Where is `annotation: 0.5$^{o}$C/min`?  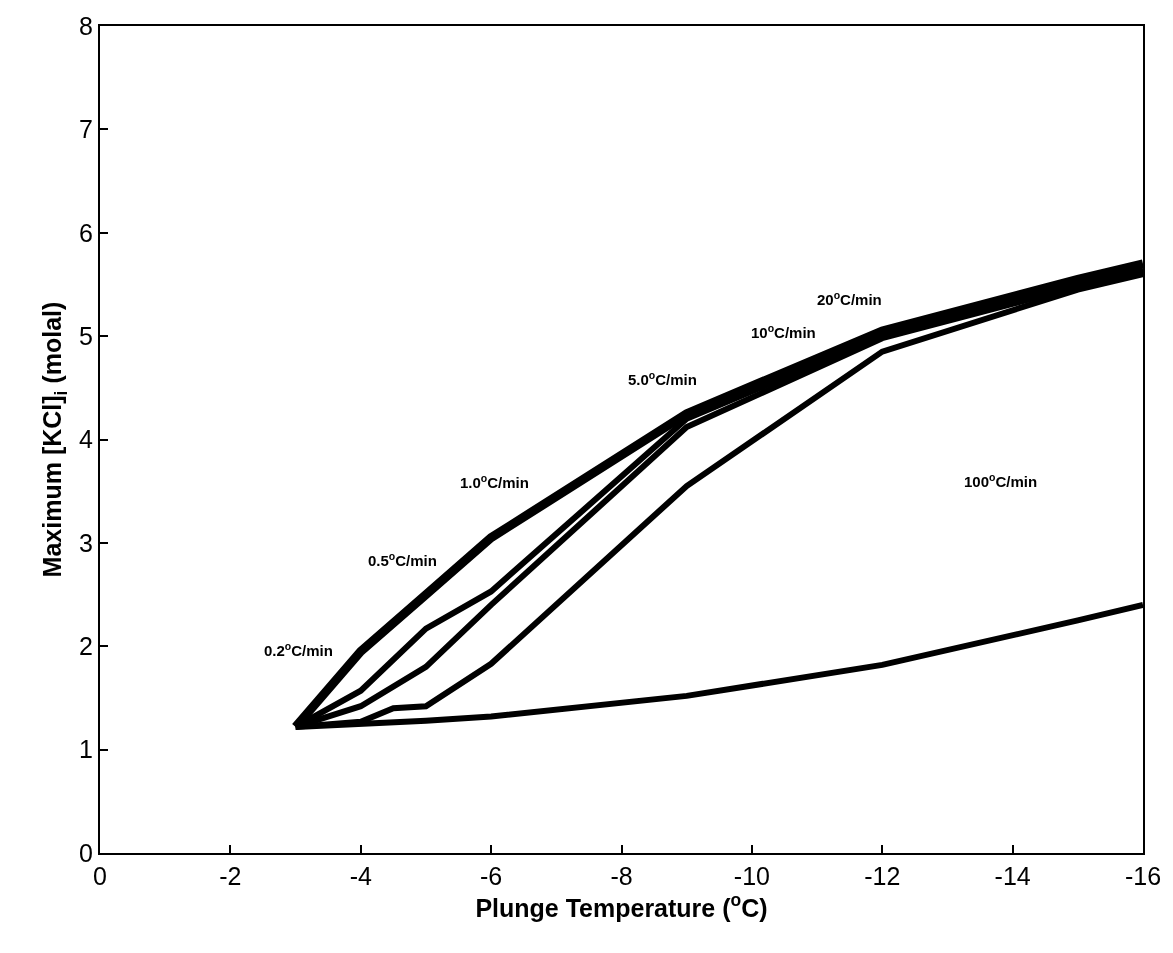
annotation: 0.5$^{o}$C/min is located at coordinates (402, 560).